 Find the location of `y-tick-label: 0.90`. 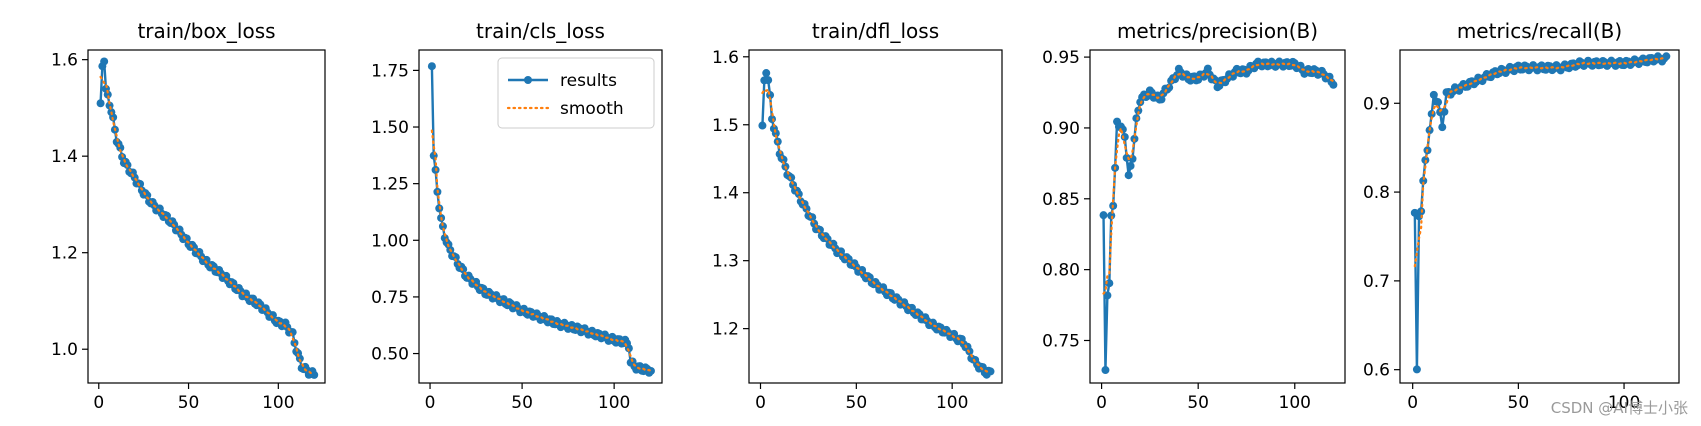

y-tick-label: 0.90 is located at coordinates (1061, 129).